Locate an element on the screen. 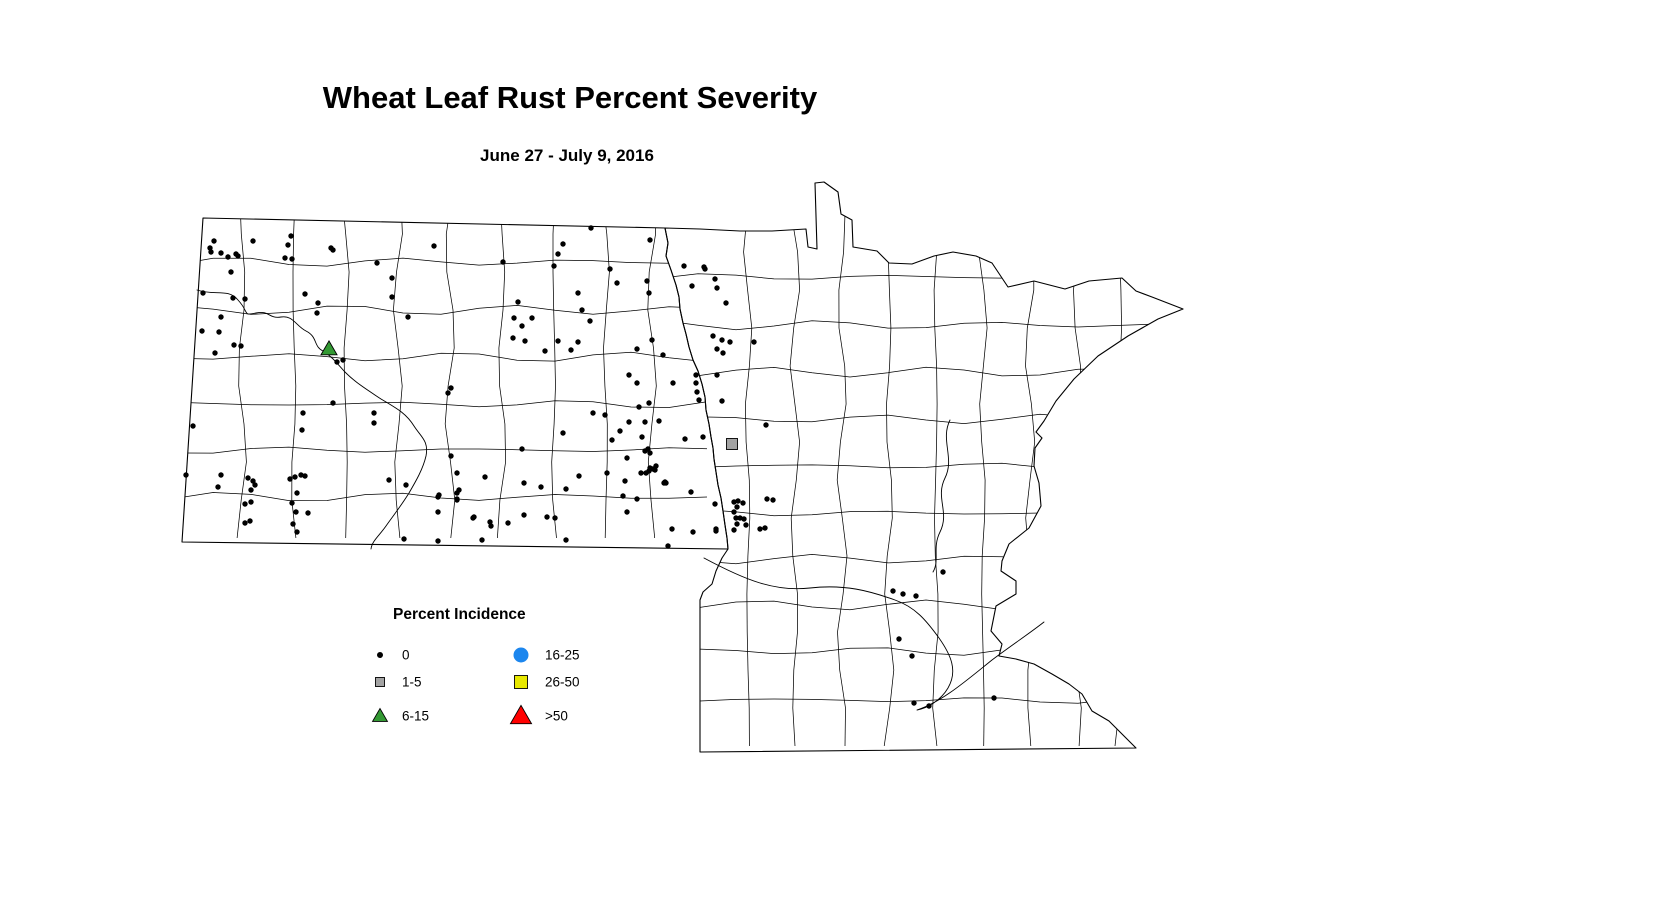 The image size is (1673, 900). page-title: Wheat Leaf Rust Percent Severity is located at coordinates (570, 97).